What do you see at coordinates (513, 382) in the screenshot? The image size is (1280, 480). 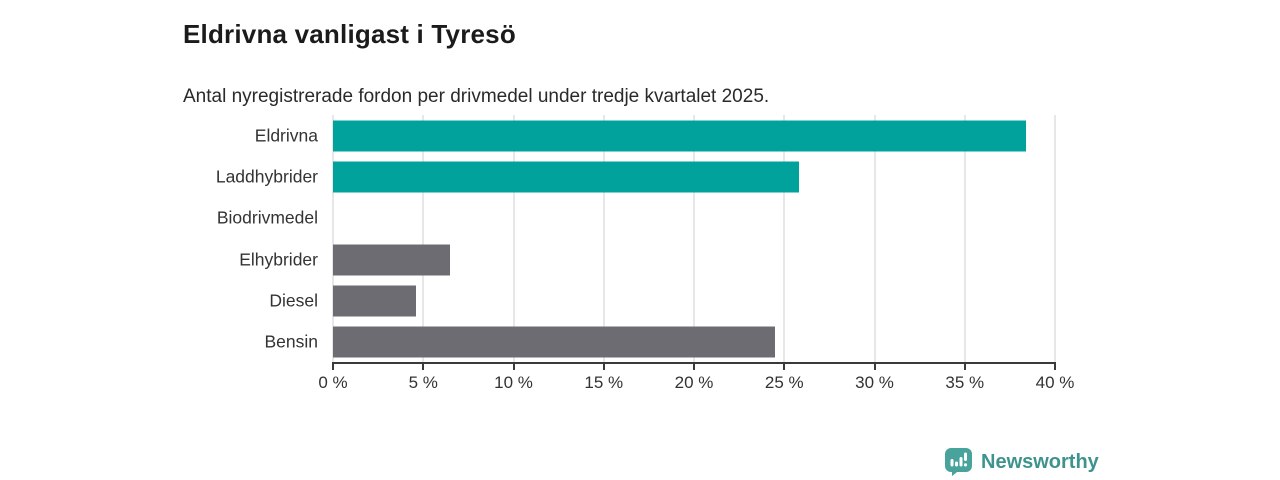 I see `x-tick-label: 10 %` at bounding box center [513, 382].